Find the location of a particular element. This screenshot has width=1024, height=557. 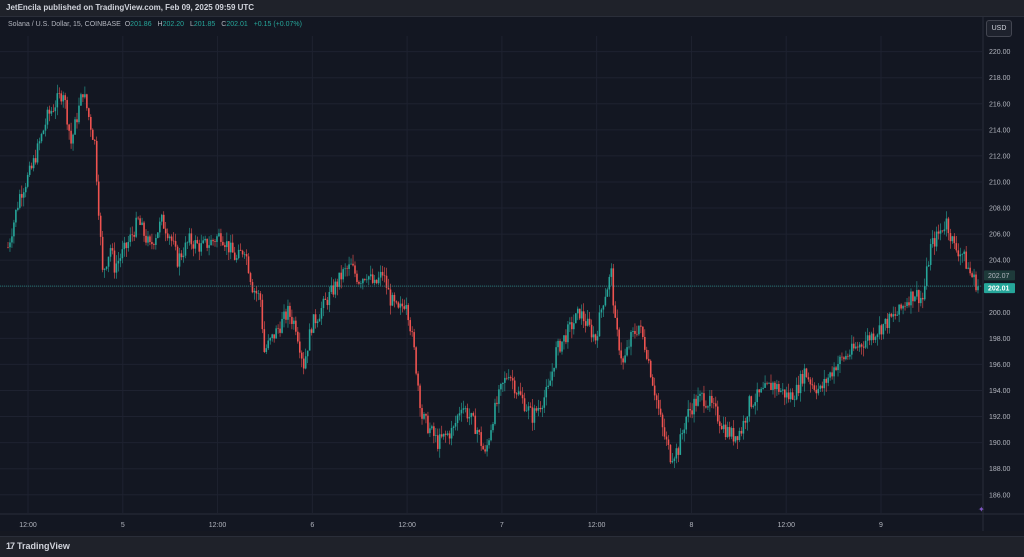

x-tick-label: 12:00 is located at coordinates (597, 525).